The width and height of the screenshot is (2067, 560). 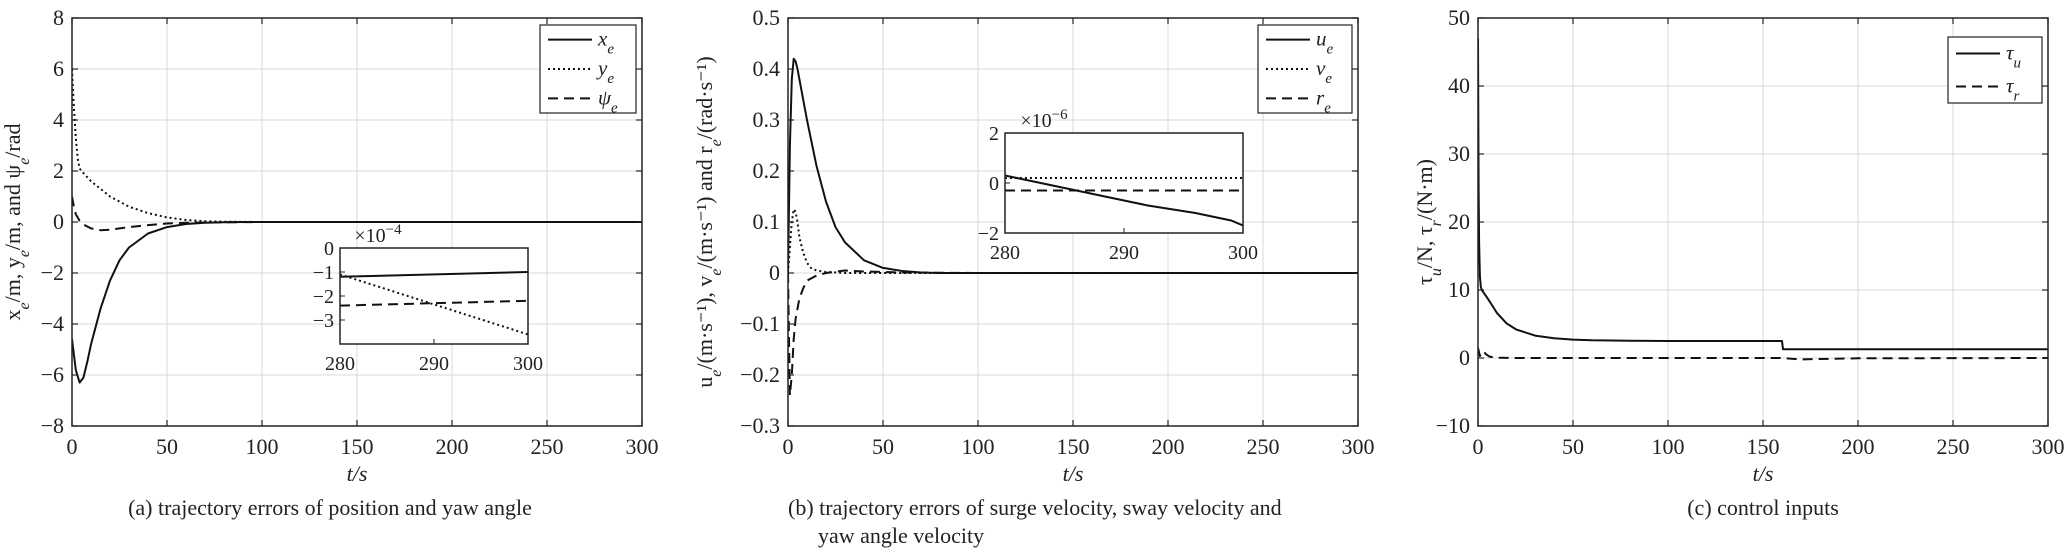 I want to click on inset-line-u_e, so click(x=1124, y=200).